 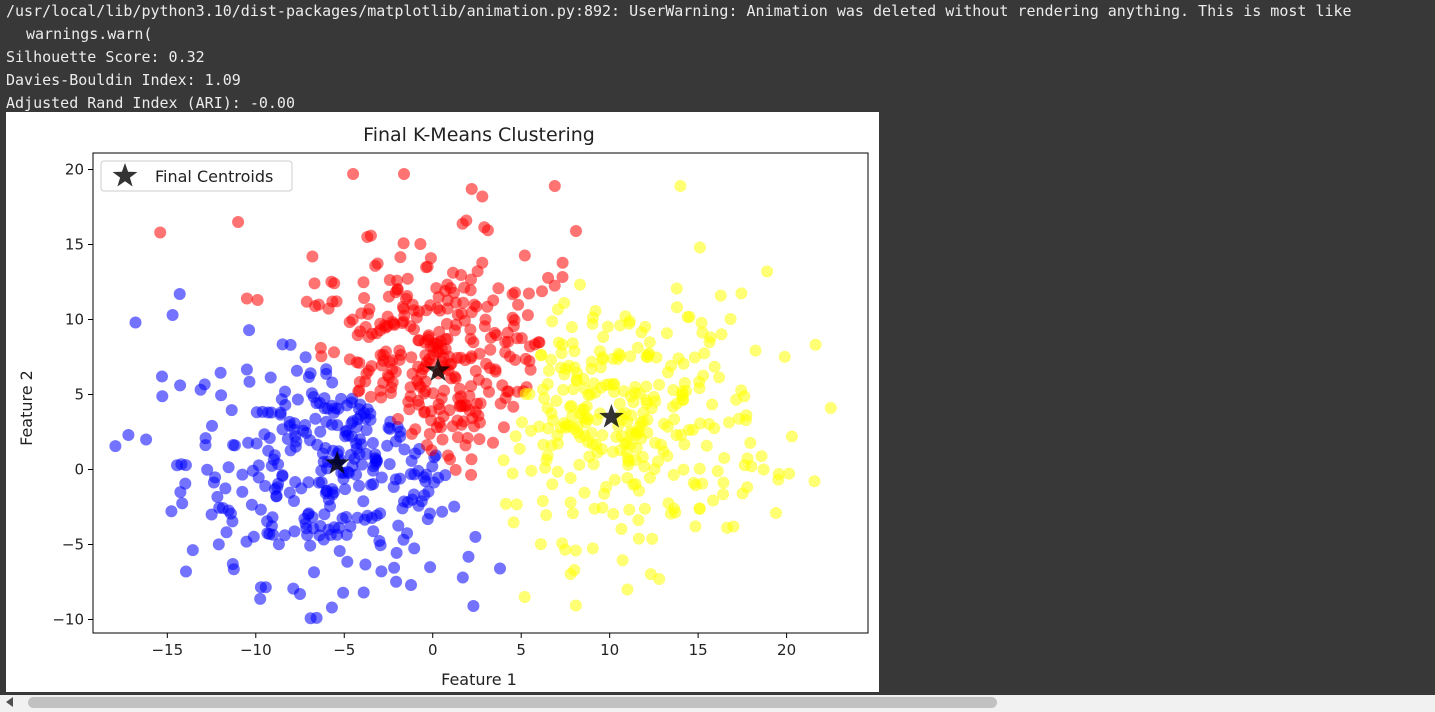 I want to click on legend-box, so click(x=196, y=176).